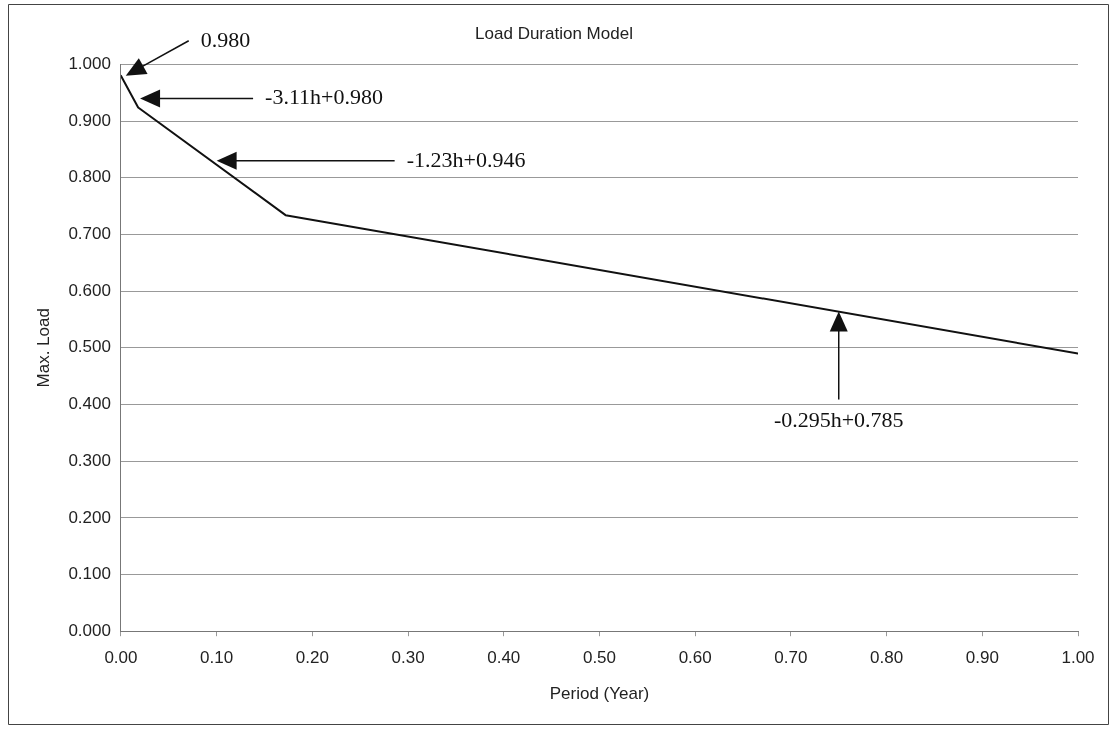  Describe the element at coordinates (599, 694) in the screenshot. I see `x-axis-title: Period (Year)` at that location.